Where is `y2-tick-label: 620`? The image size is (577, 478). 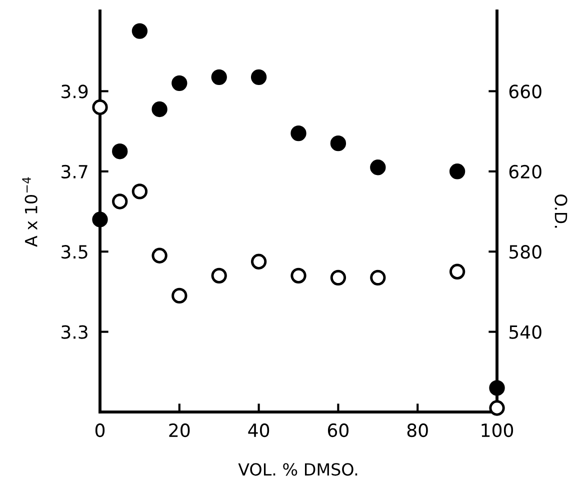
y2-tick-label: 620 is located at coordinates (525, 171).